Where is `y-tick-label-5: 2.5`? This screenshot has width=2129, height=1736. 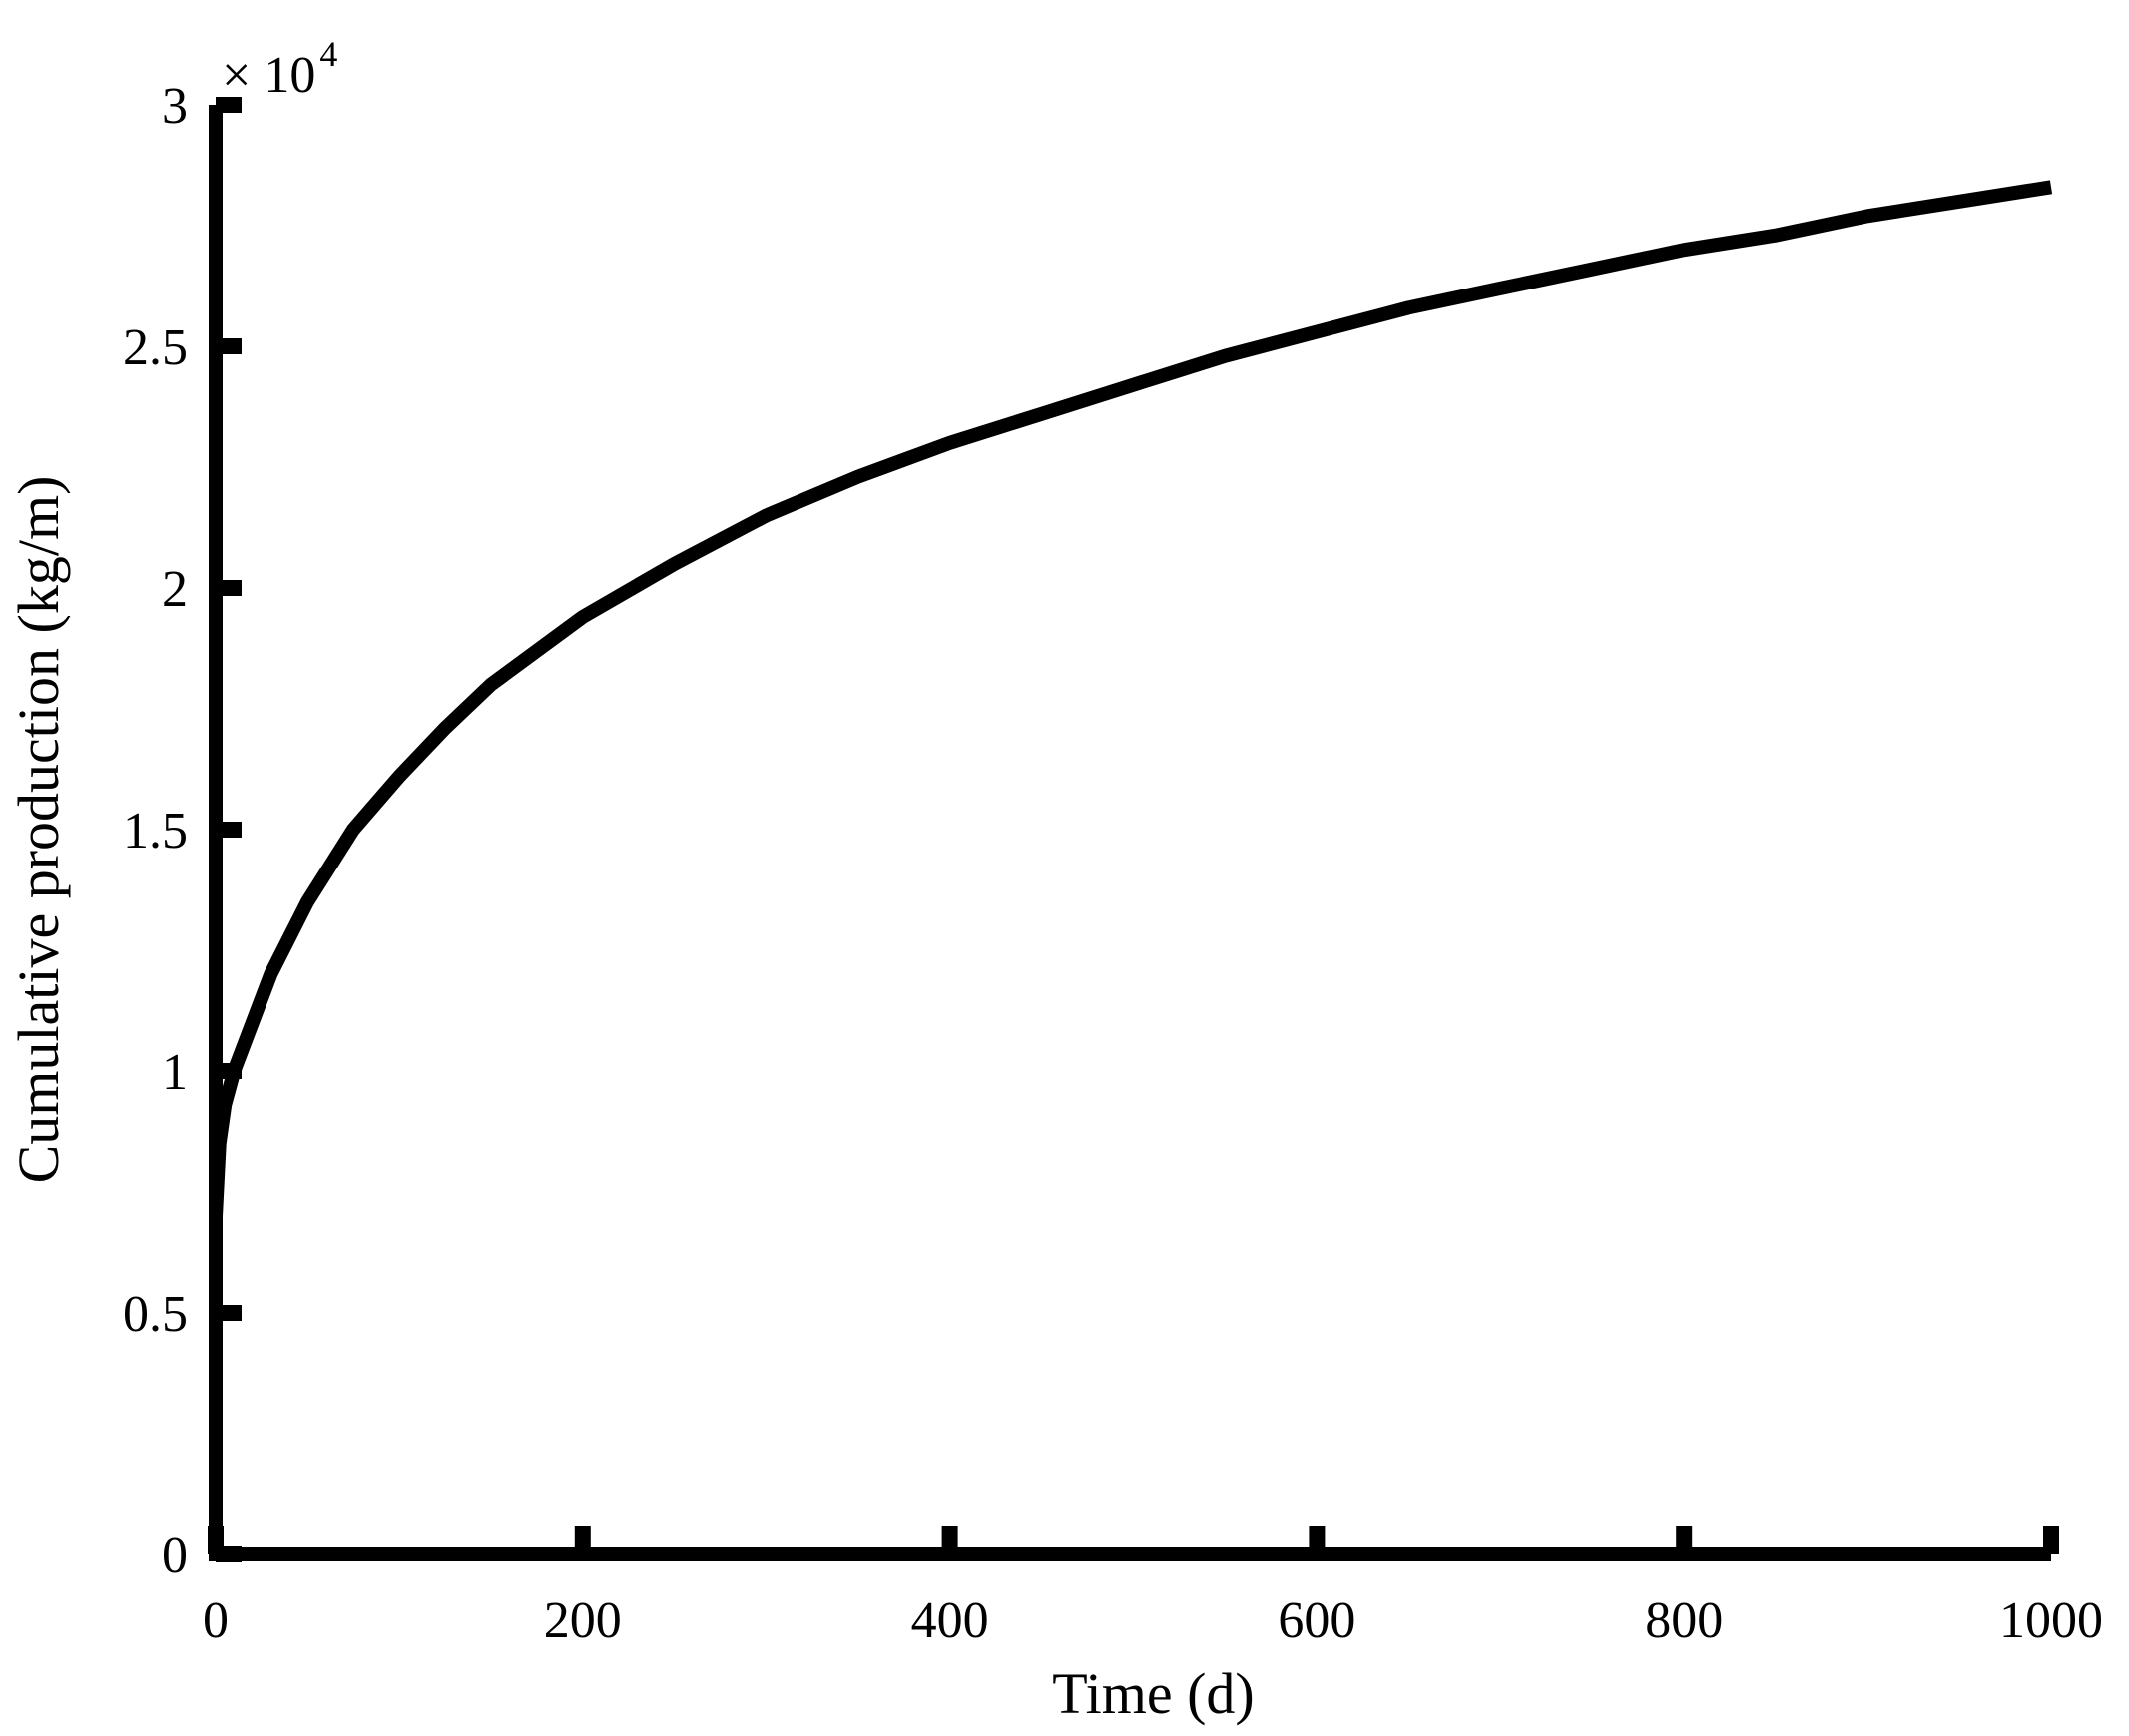 y-tick-label-5: 2.5 is located at coordinates (156, 347).